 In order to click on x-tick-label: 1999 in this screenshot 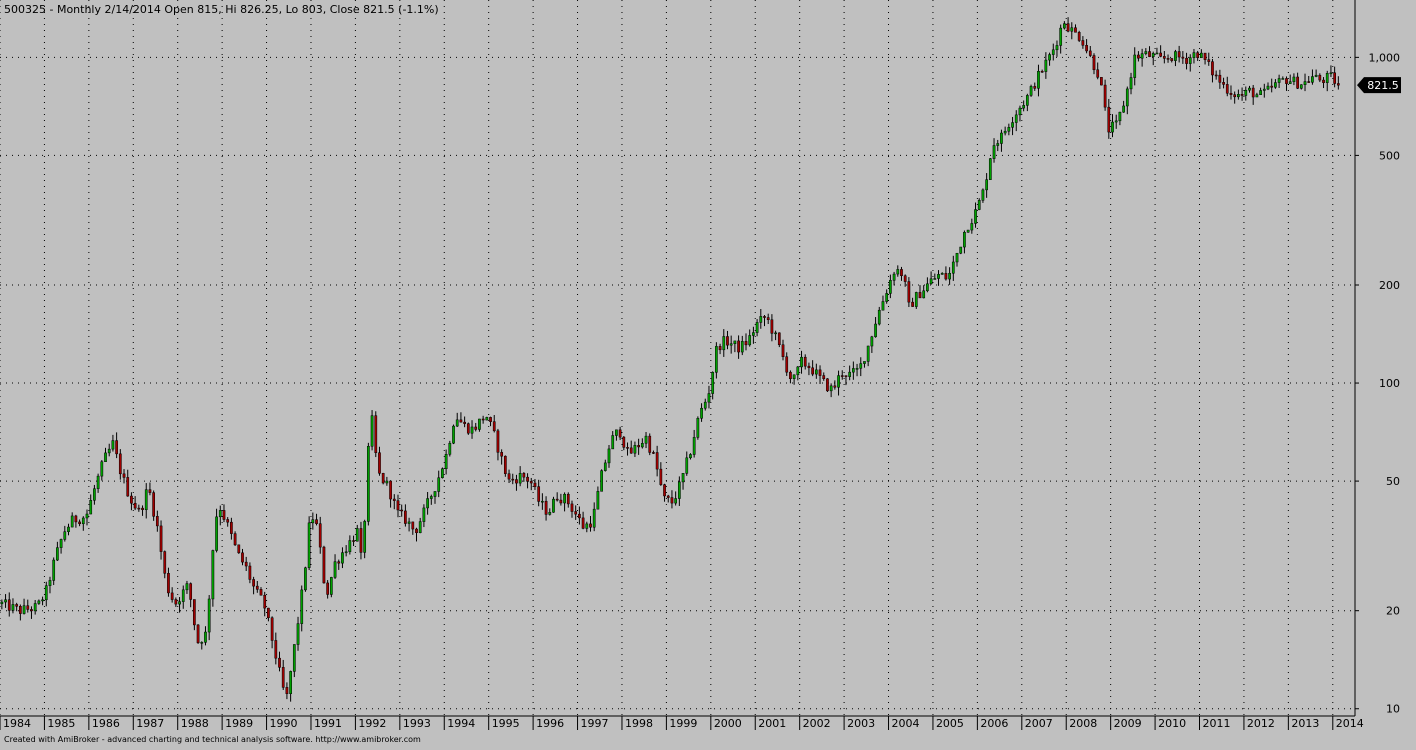, I will do `click(683, 723)`.